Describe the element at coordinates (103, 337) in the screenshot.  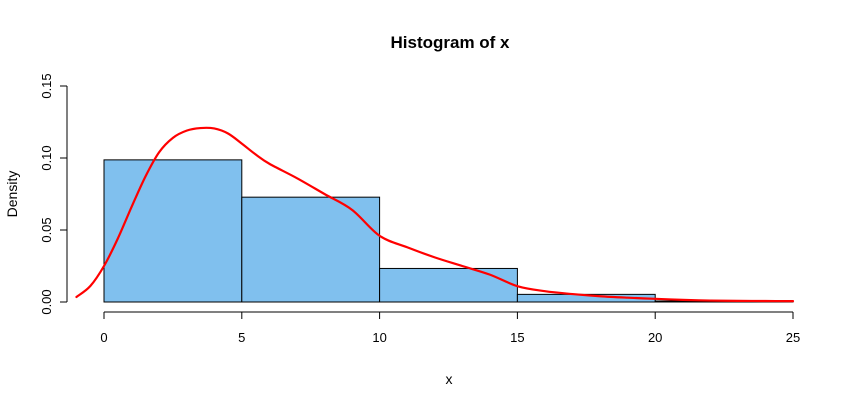
I see `x-tick-label: 0` at that location.